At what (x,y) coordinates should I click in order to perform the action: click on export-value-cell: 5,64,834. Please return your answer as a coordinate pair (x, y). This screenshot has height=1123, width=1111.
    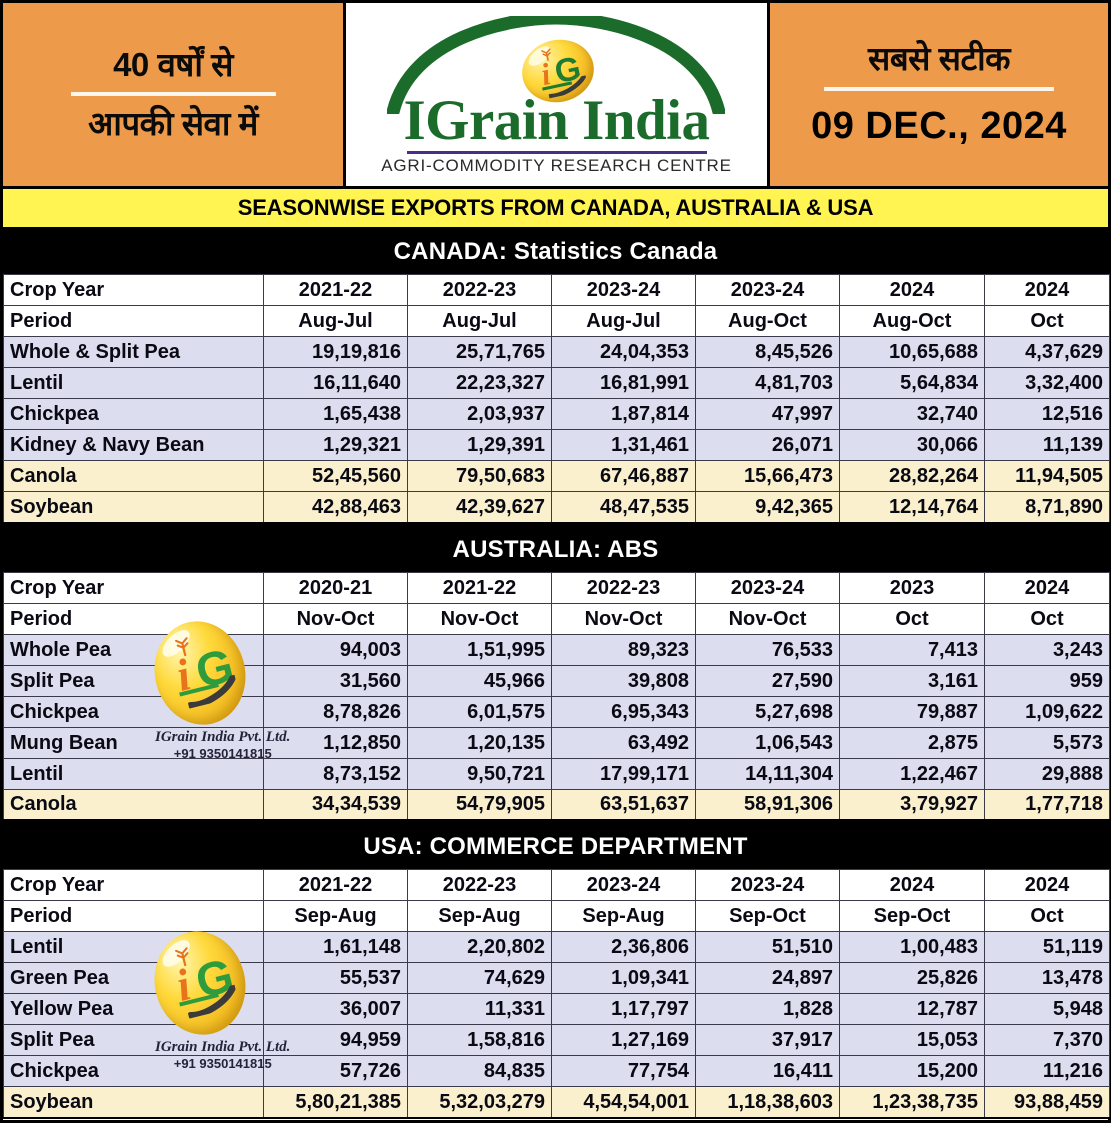
    Looking at the image, I should click on (912, 383).